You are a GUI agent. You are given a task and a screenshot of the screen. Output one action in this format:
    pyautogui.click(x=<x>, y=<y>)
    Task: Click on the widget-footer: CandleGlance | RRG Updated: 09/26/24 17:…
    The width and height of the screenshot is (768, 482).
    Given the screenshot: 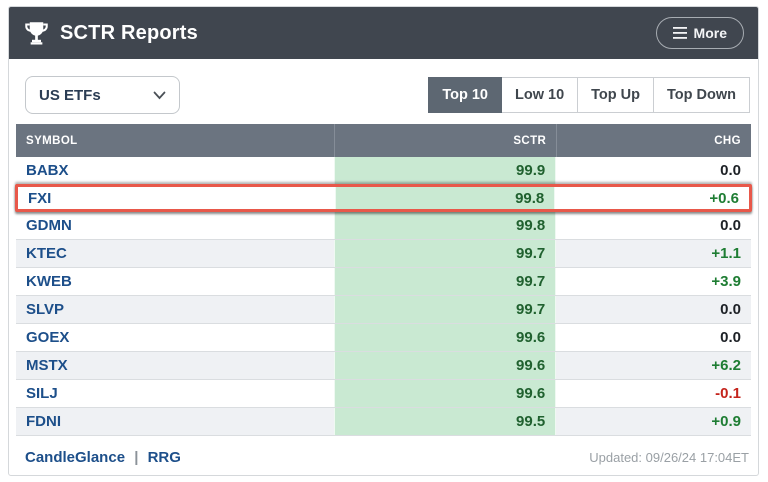 What is the action you would take?
    pyautogui.click(x=383, y=451)
    